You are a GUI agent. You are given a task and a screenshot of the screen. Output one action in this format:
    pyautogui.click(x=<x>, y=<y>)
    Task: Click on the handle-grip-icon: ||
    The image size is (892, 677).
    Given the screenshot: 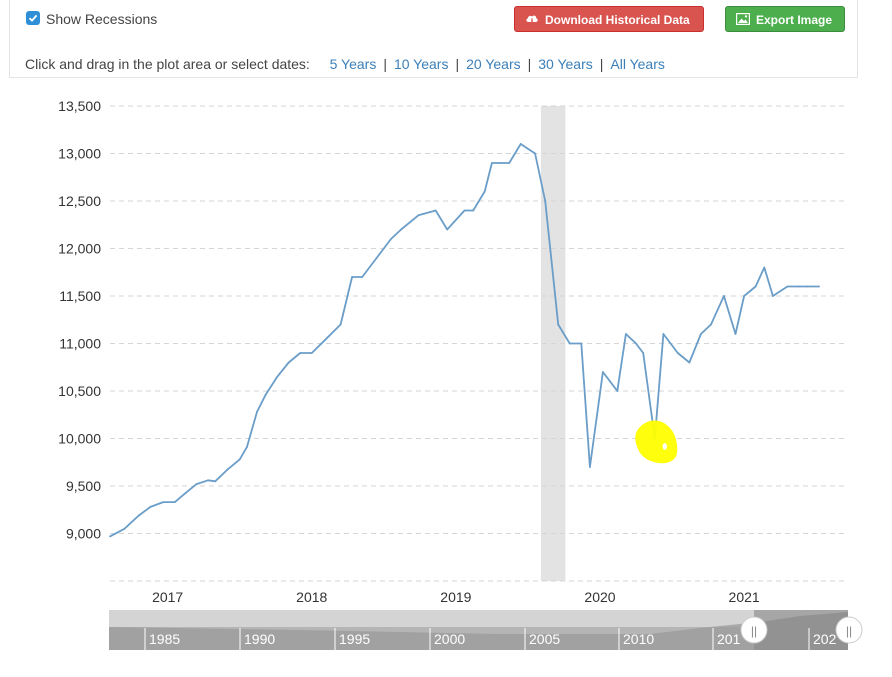 What is the action you would take?
    pyautogui.click(x=754, y=631)
    